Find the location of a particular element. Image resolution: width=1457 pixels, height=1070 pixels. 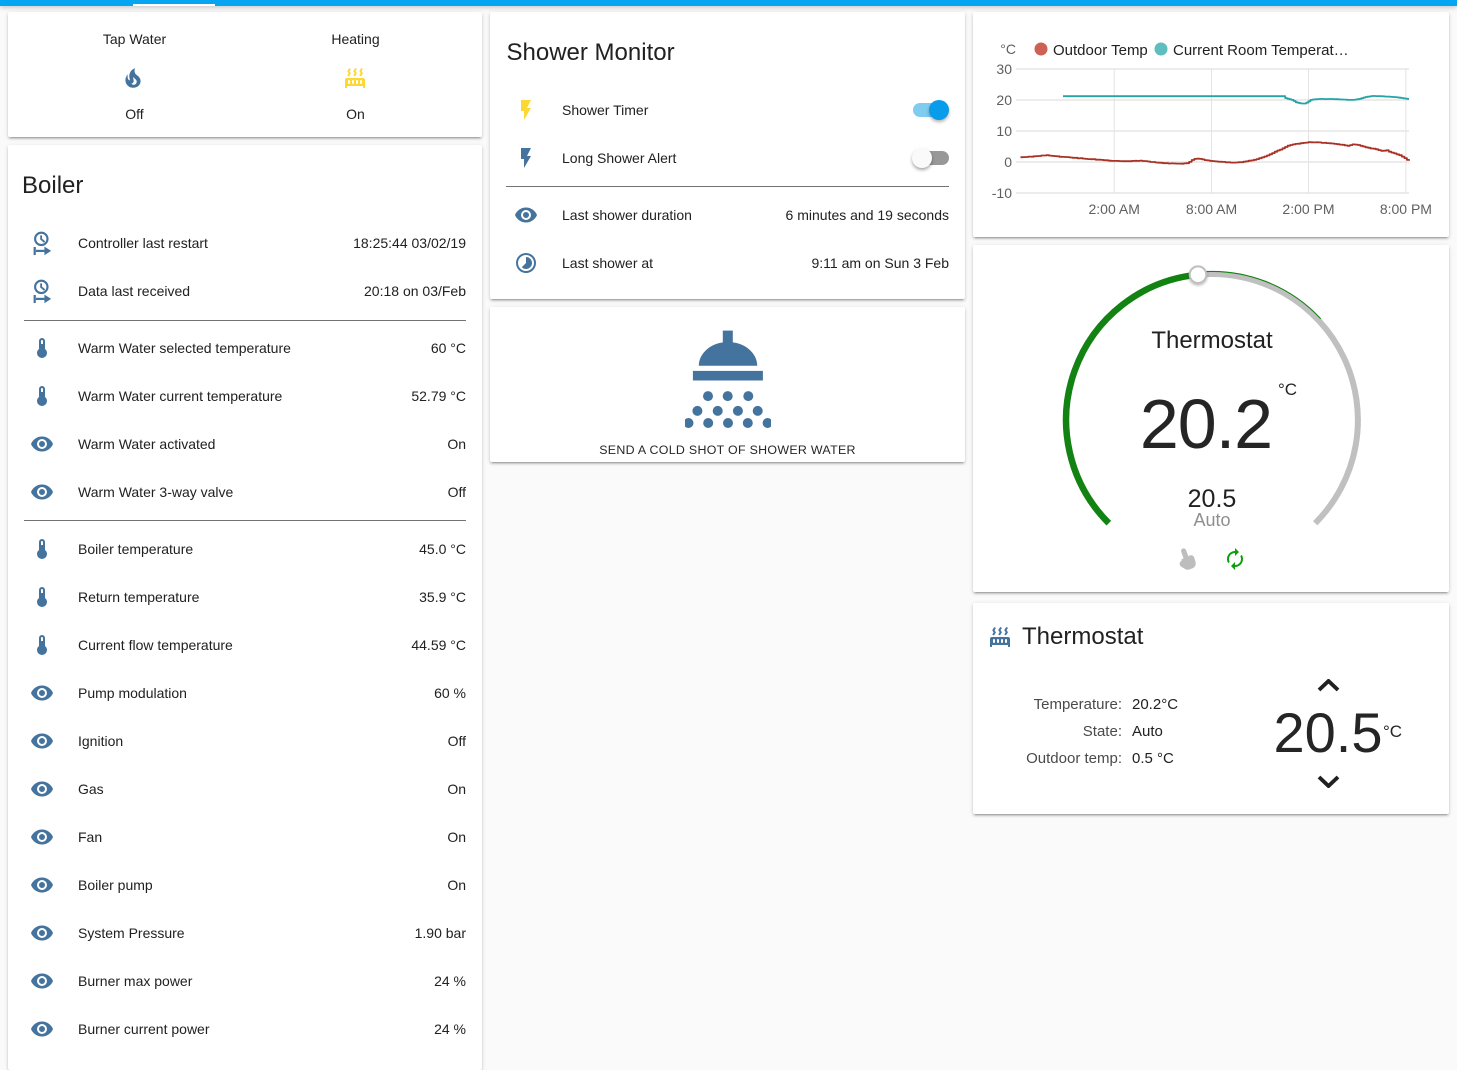

svg-text: 8:00 PM is located at coordinates (1406, 209).